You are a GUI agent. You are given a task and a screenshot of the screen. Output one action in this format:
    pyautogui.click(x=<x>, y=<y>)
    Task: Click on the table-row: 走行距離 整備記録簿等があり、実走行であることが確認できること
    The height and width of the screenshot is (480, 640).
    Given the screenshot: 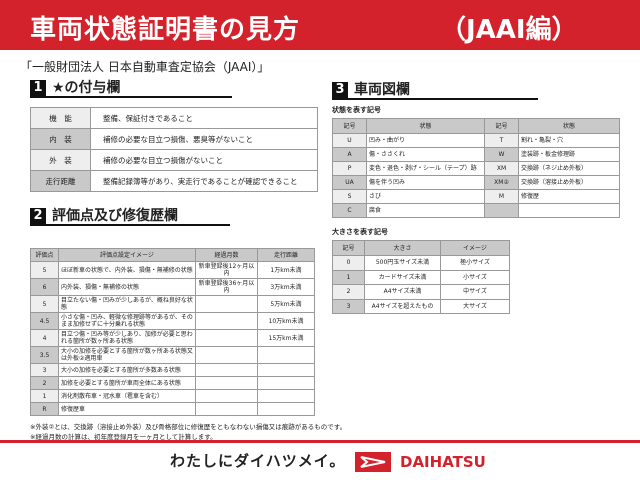 What is the action you would take?
    pyautogui.click(x=174, y=181)
    